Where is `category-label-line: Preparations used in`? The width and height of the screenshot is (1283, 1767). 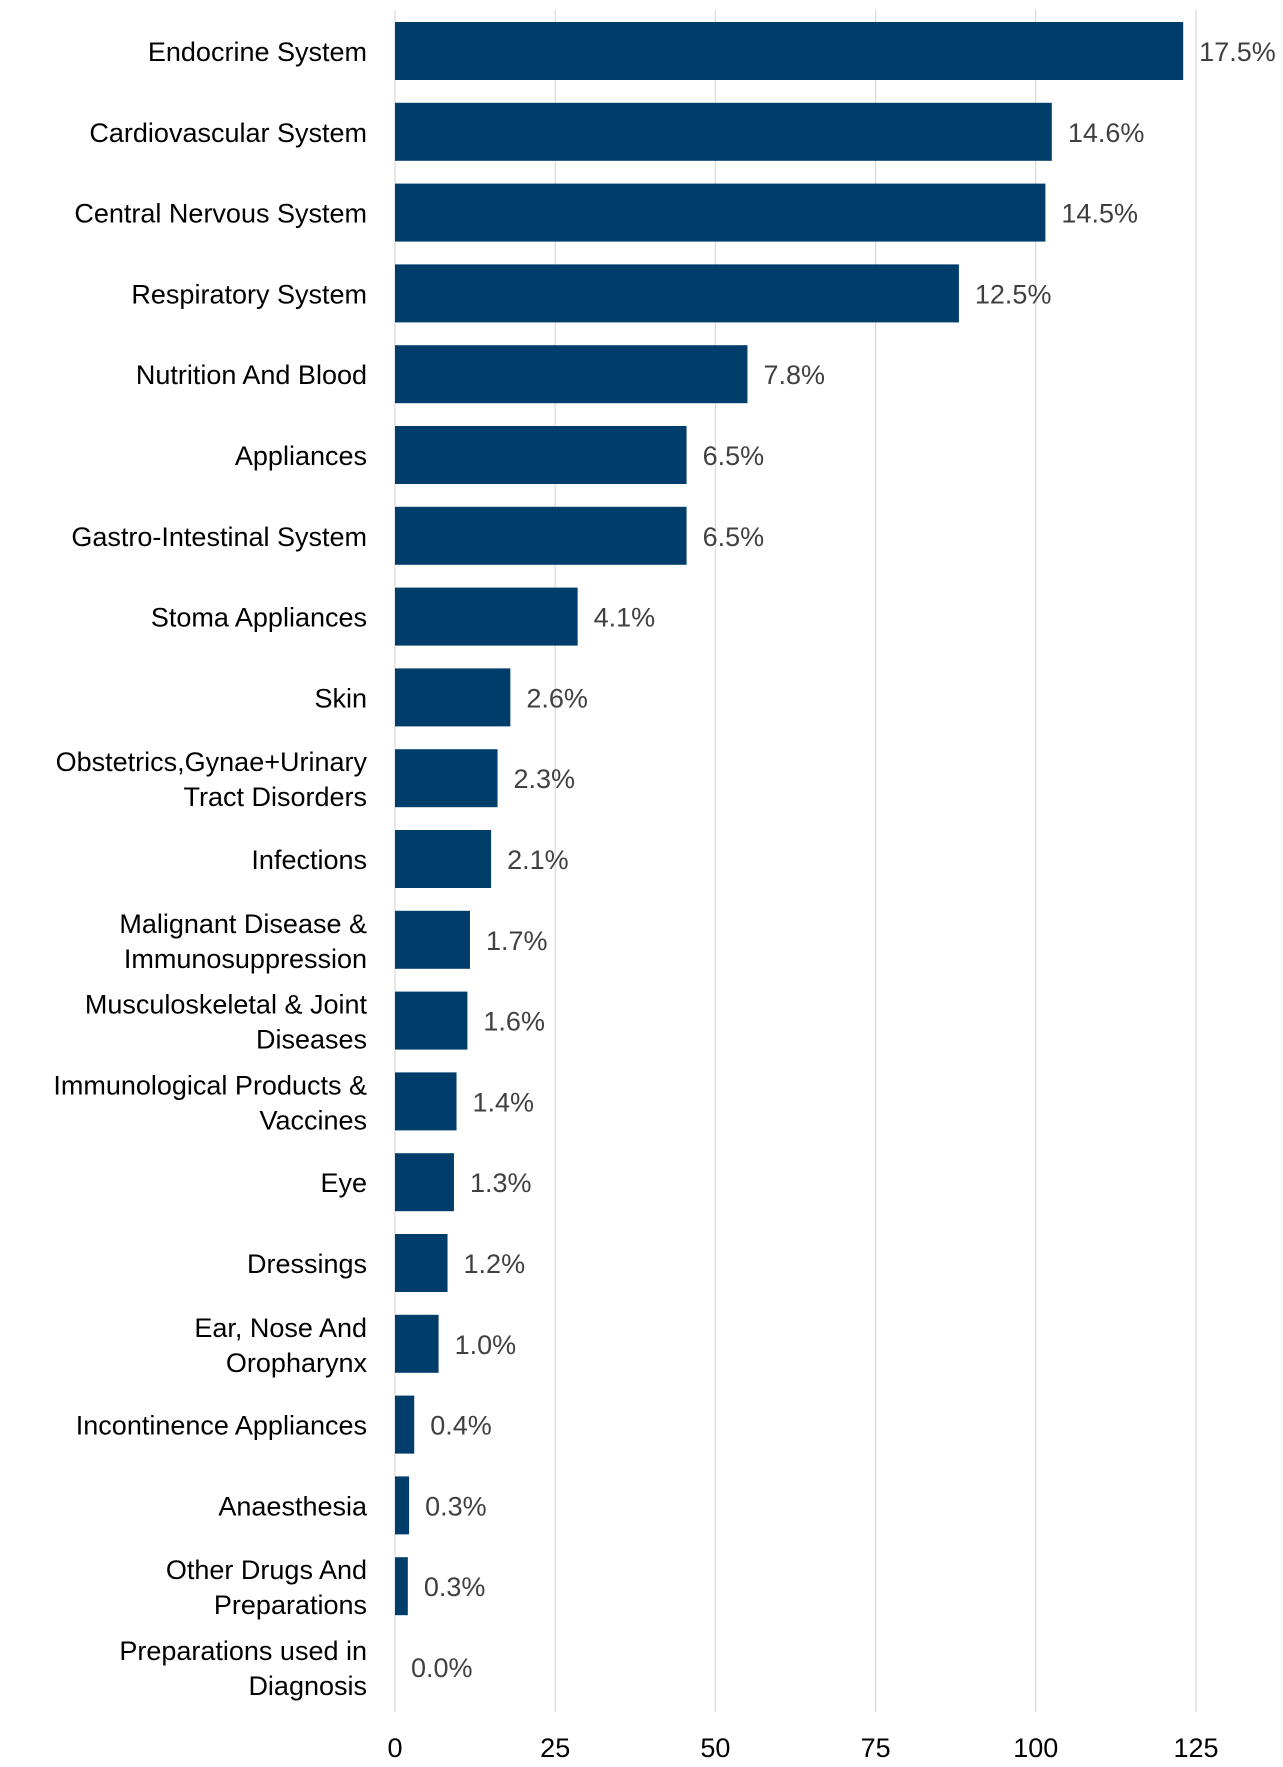 category-label-line: Preparations used in is located at coordinates (243, 1651).